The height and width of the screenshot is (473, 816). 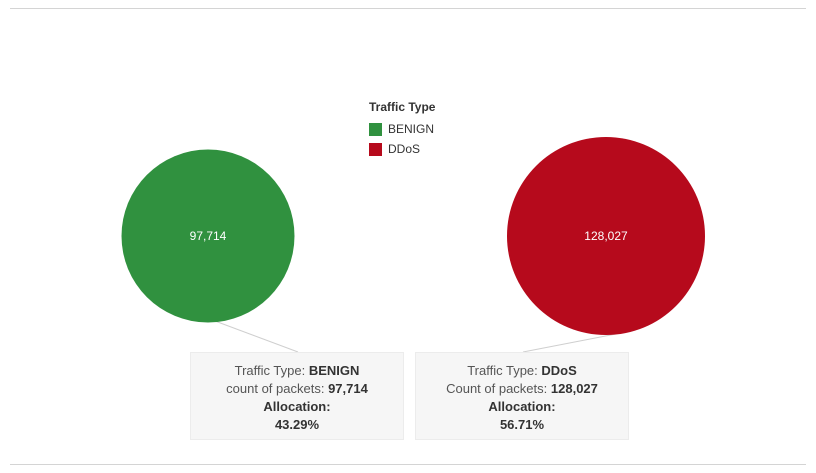 I want to click on tooltip-count-value: 97,714, so click(x=348, y=388).